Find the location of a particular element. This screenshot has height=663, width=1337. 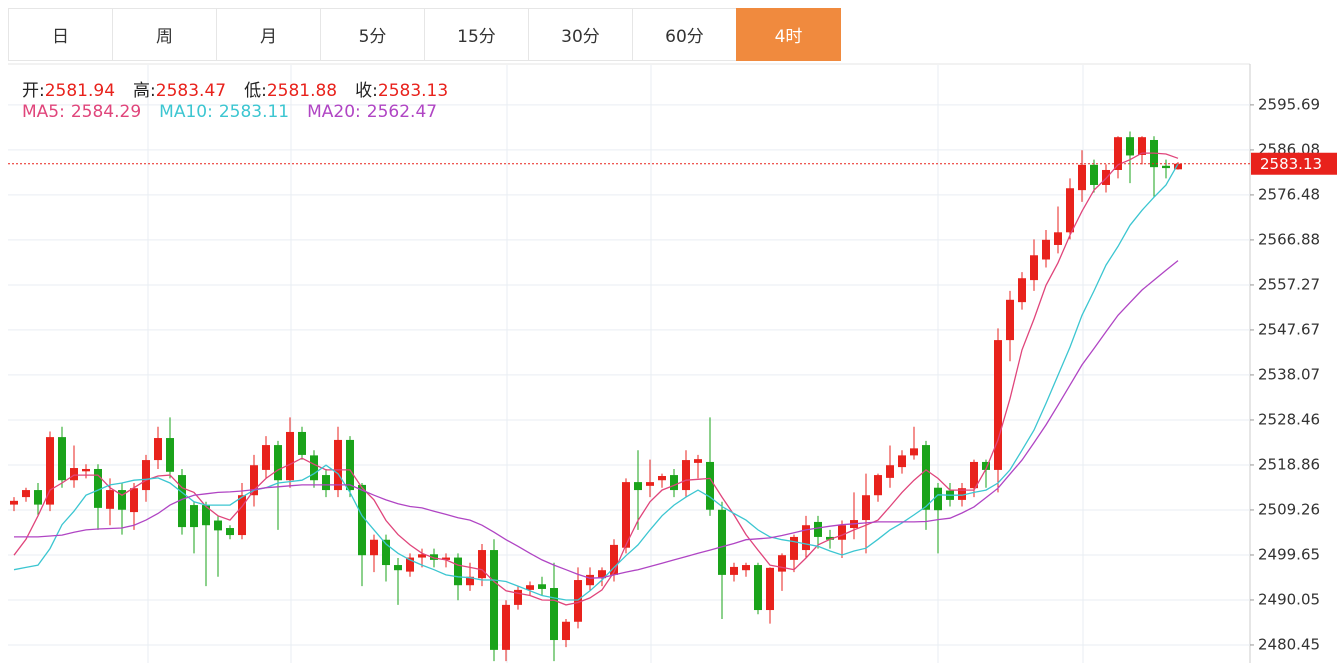

ohlc-value: 2583.13 is located at coordinates (413, 91).